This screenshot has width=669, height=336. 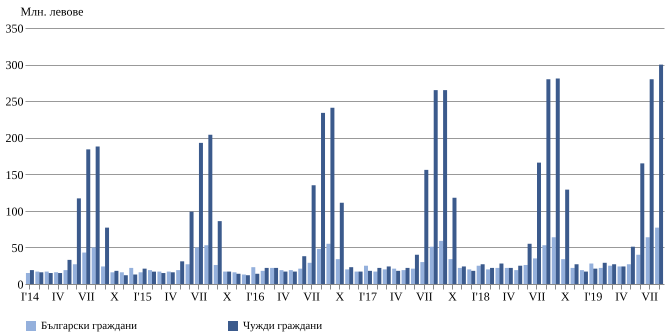 What do you see at coordinates (18, 247) in the screenshot?
I see `y-tick-label: 50` at bounding box center [18, 247].